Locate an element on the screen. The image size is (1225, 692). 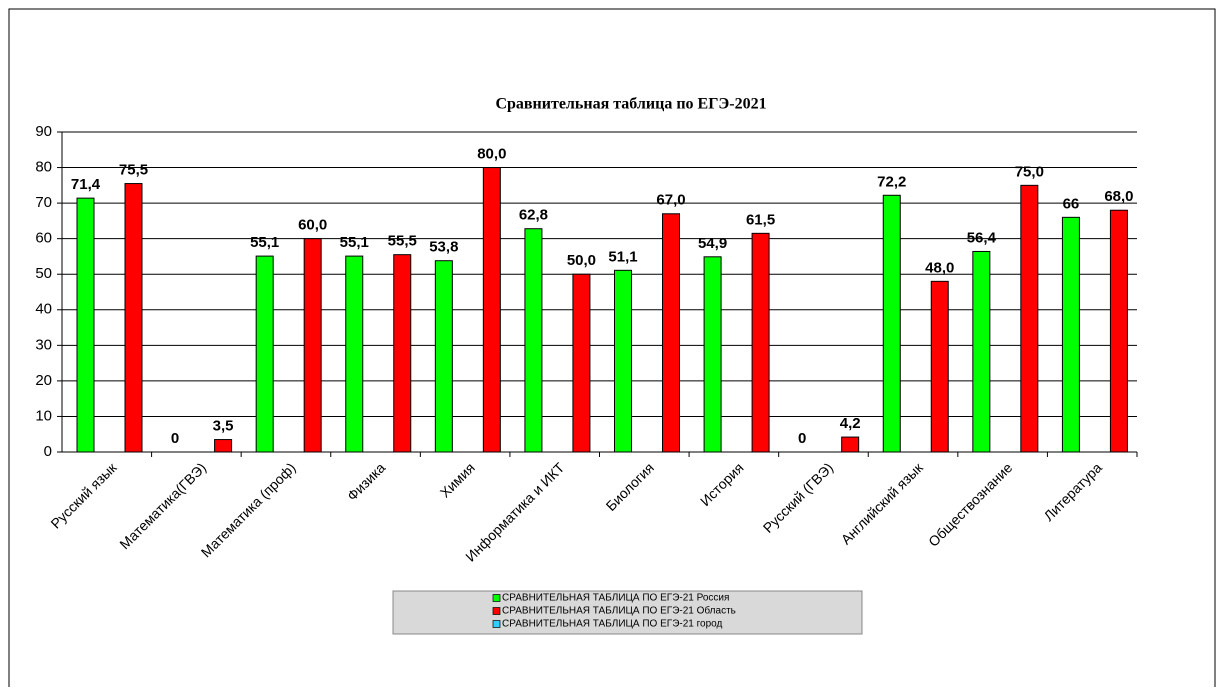
y-tick-label: 30 is located at coordinates (43, 344).